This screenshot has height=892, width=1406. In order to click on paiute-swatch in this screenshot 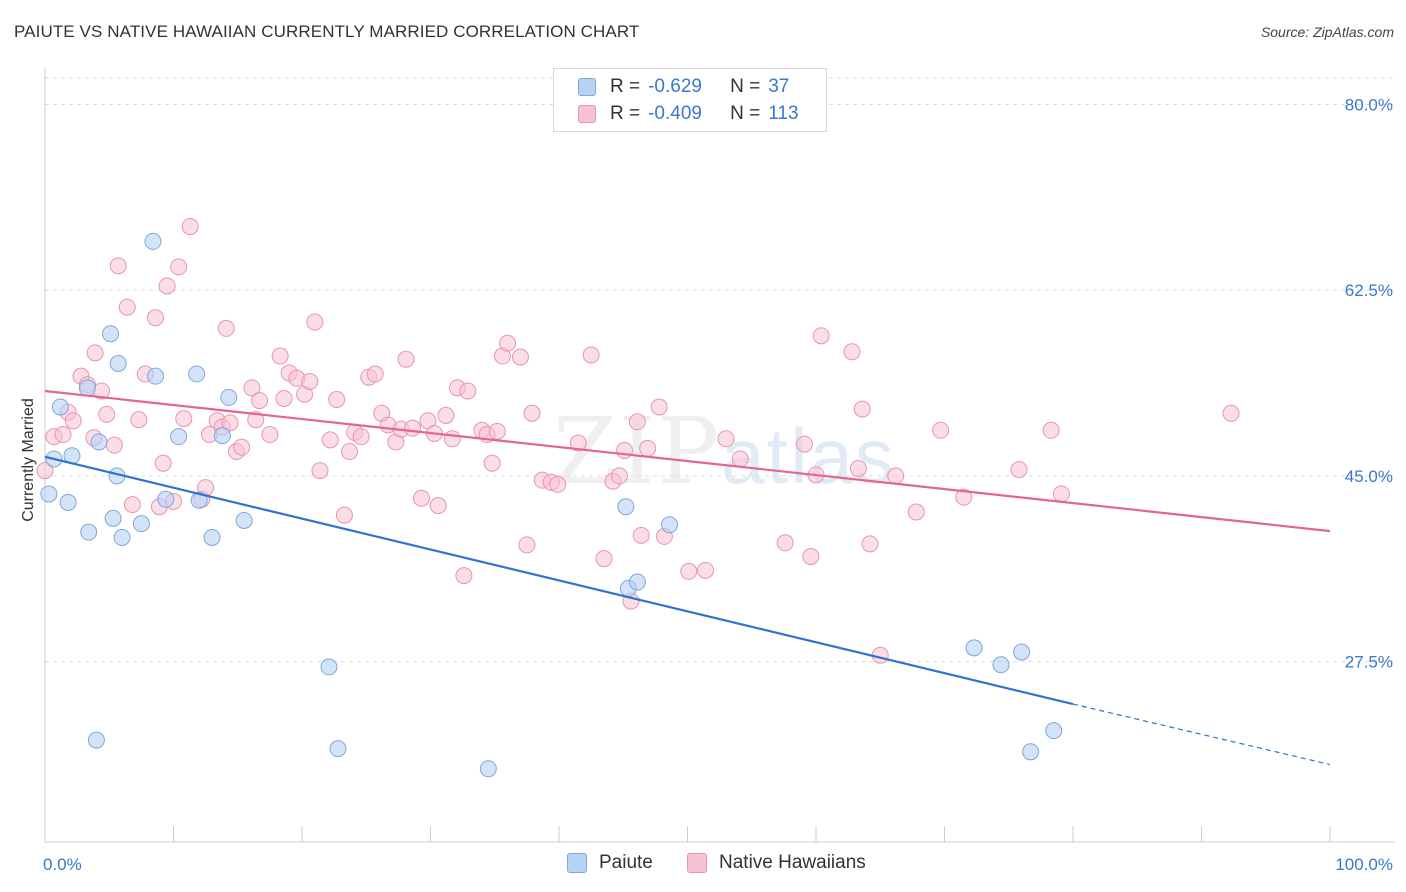, I will do `click(577, 863)`.